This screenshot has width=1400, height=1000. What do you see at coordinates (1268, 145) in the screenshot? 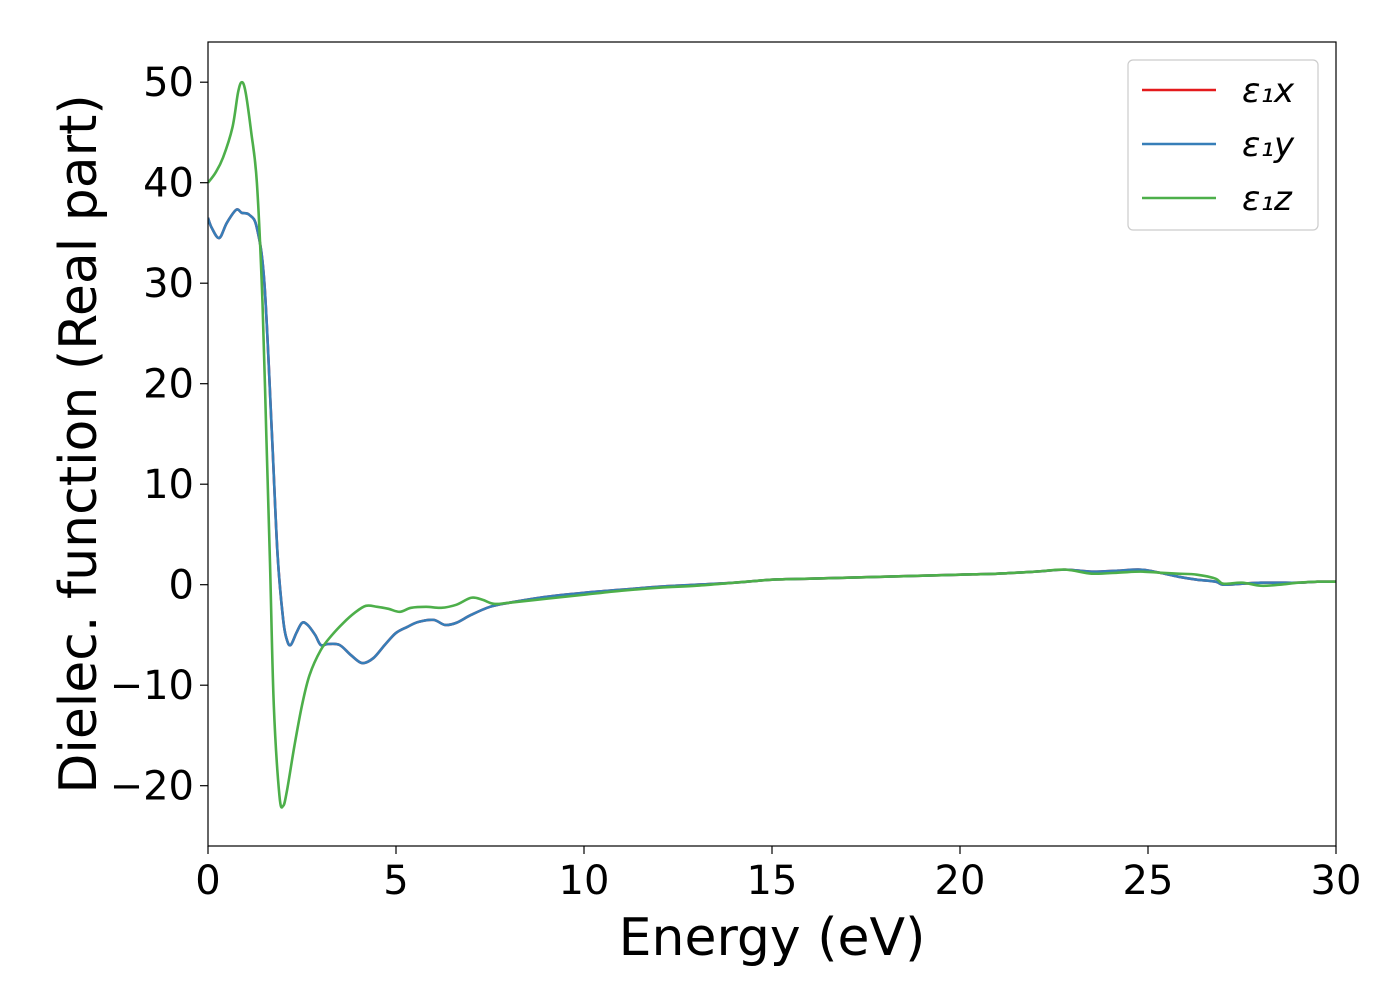
I see `legend-label: ε₁y` at bounding box center [1268, 145].